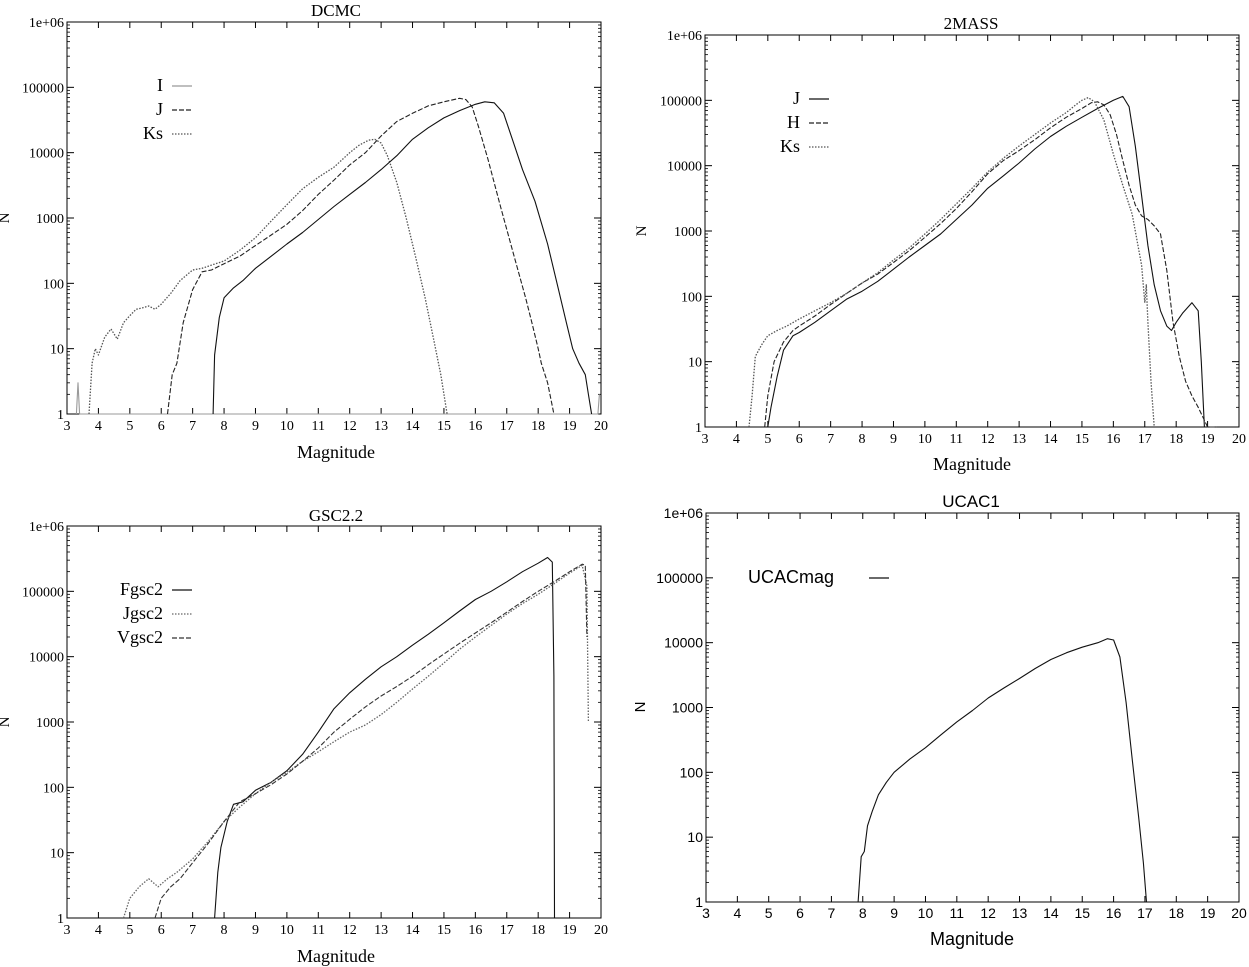 The image size is (1249, 967). I want to click on x-tick-label: 18, so click(538, 426).